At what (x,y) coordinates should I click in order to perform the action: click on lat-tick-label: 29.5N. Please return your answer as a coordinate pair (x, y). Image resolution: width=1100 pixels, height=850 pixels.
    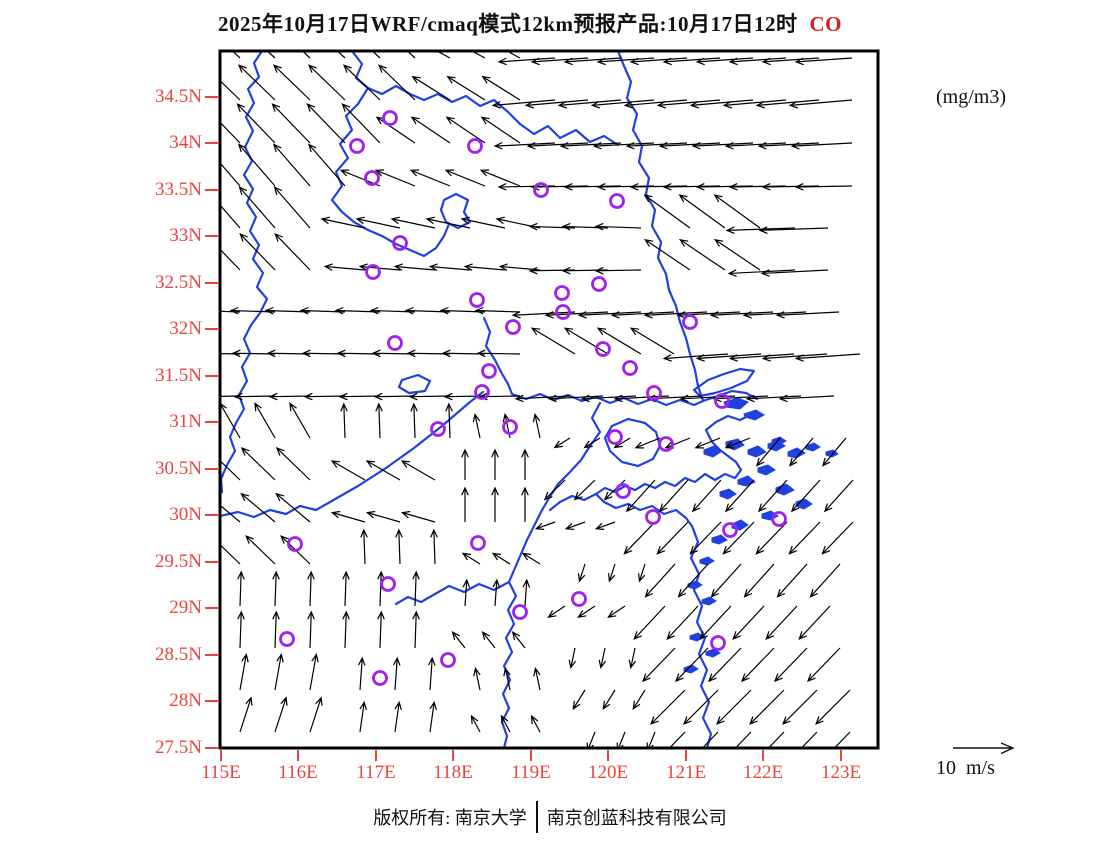
    Looking at the image, I should click on (178, 561).